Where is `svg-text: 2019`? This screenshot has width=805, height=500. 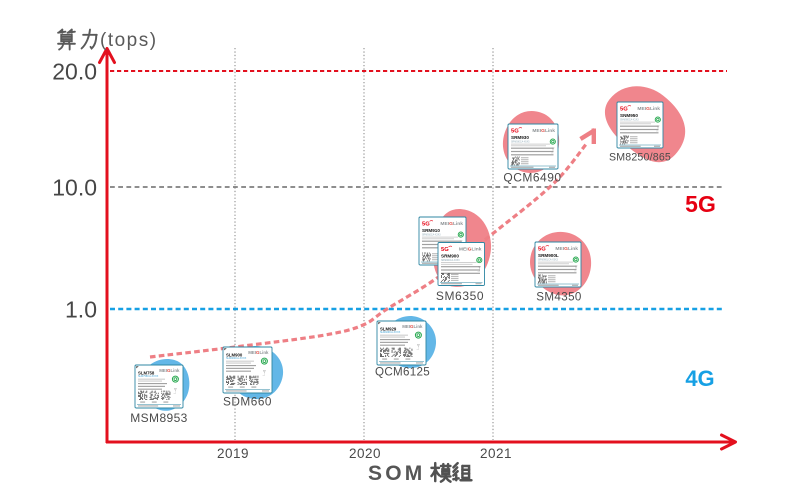
svg-text: 2019 is located at coordinates (233, 453).